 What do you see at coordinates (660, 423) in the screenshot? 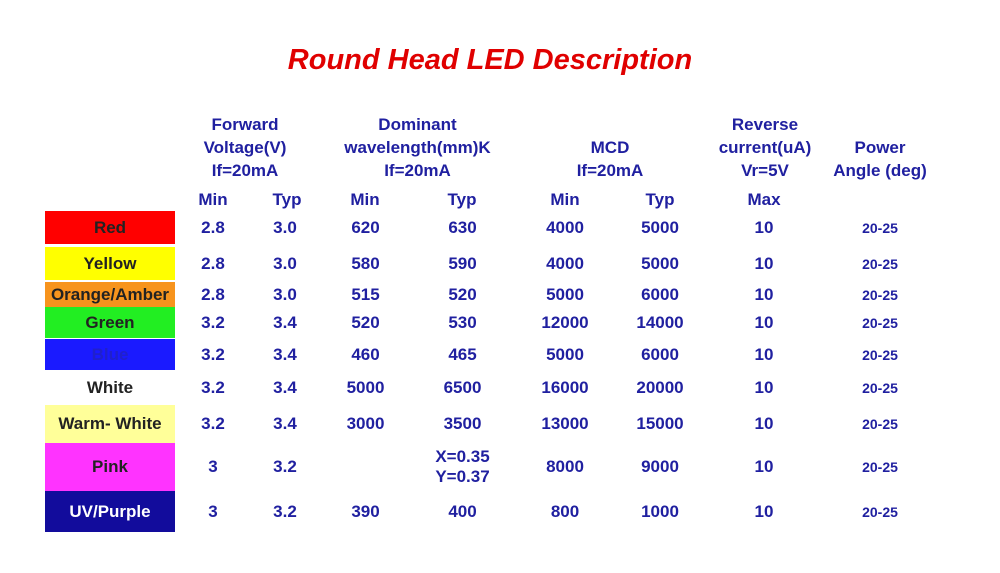
I see `cell-mtyp: 15000` at bounding box center [660, 423].